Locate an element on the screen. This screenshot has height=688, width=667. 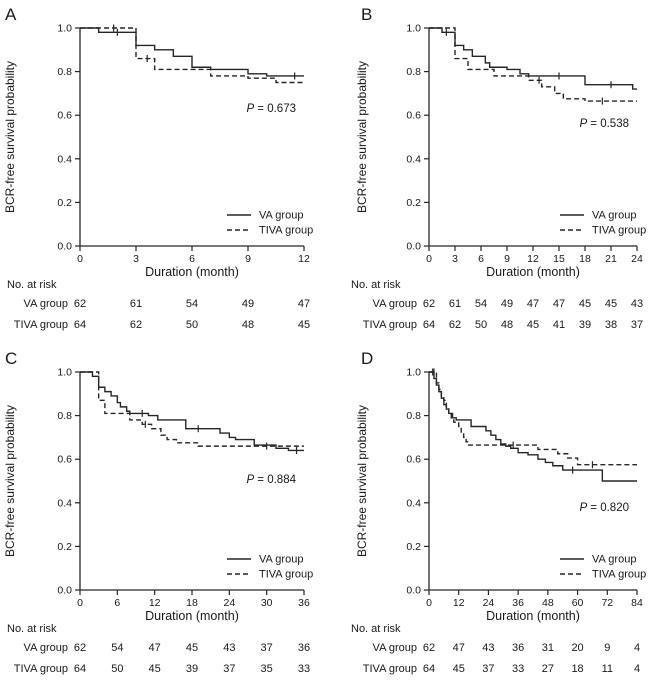
y-tick-label: 0.6 is located at coordinates (64, 116).